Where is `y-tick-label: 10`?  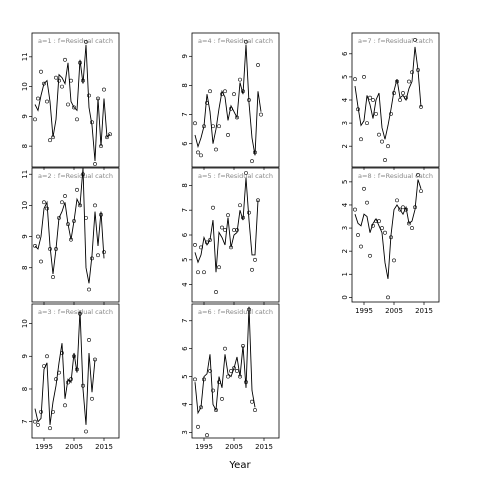
y-tick-label: 10 is located at coordinates (25, 86).